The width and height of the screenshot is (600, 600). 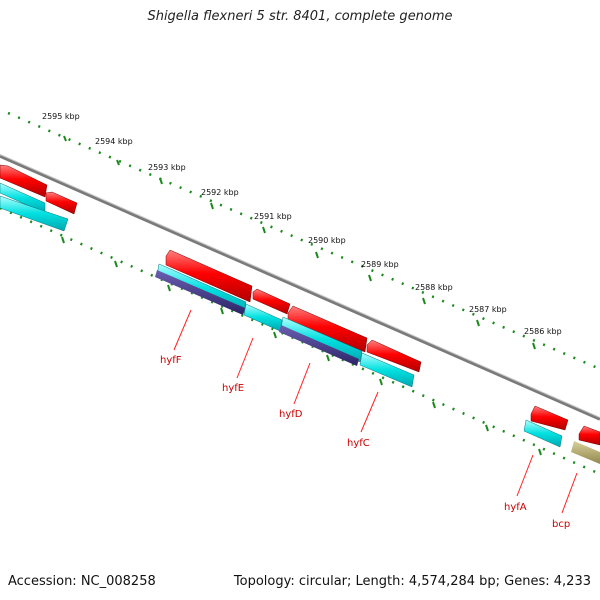 What do you see at coordinates (82, 581) in the screenshot?
I see `accession-text: Accession: NC_008258` at bounding box center [82, 581].